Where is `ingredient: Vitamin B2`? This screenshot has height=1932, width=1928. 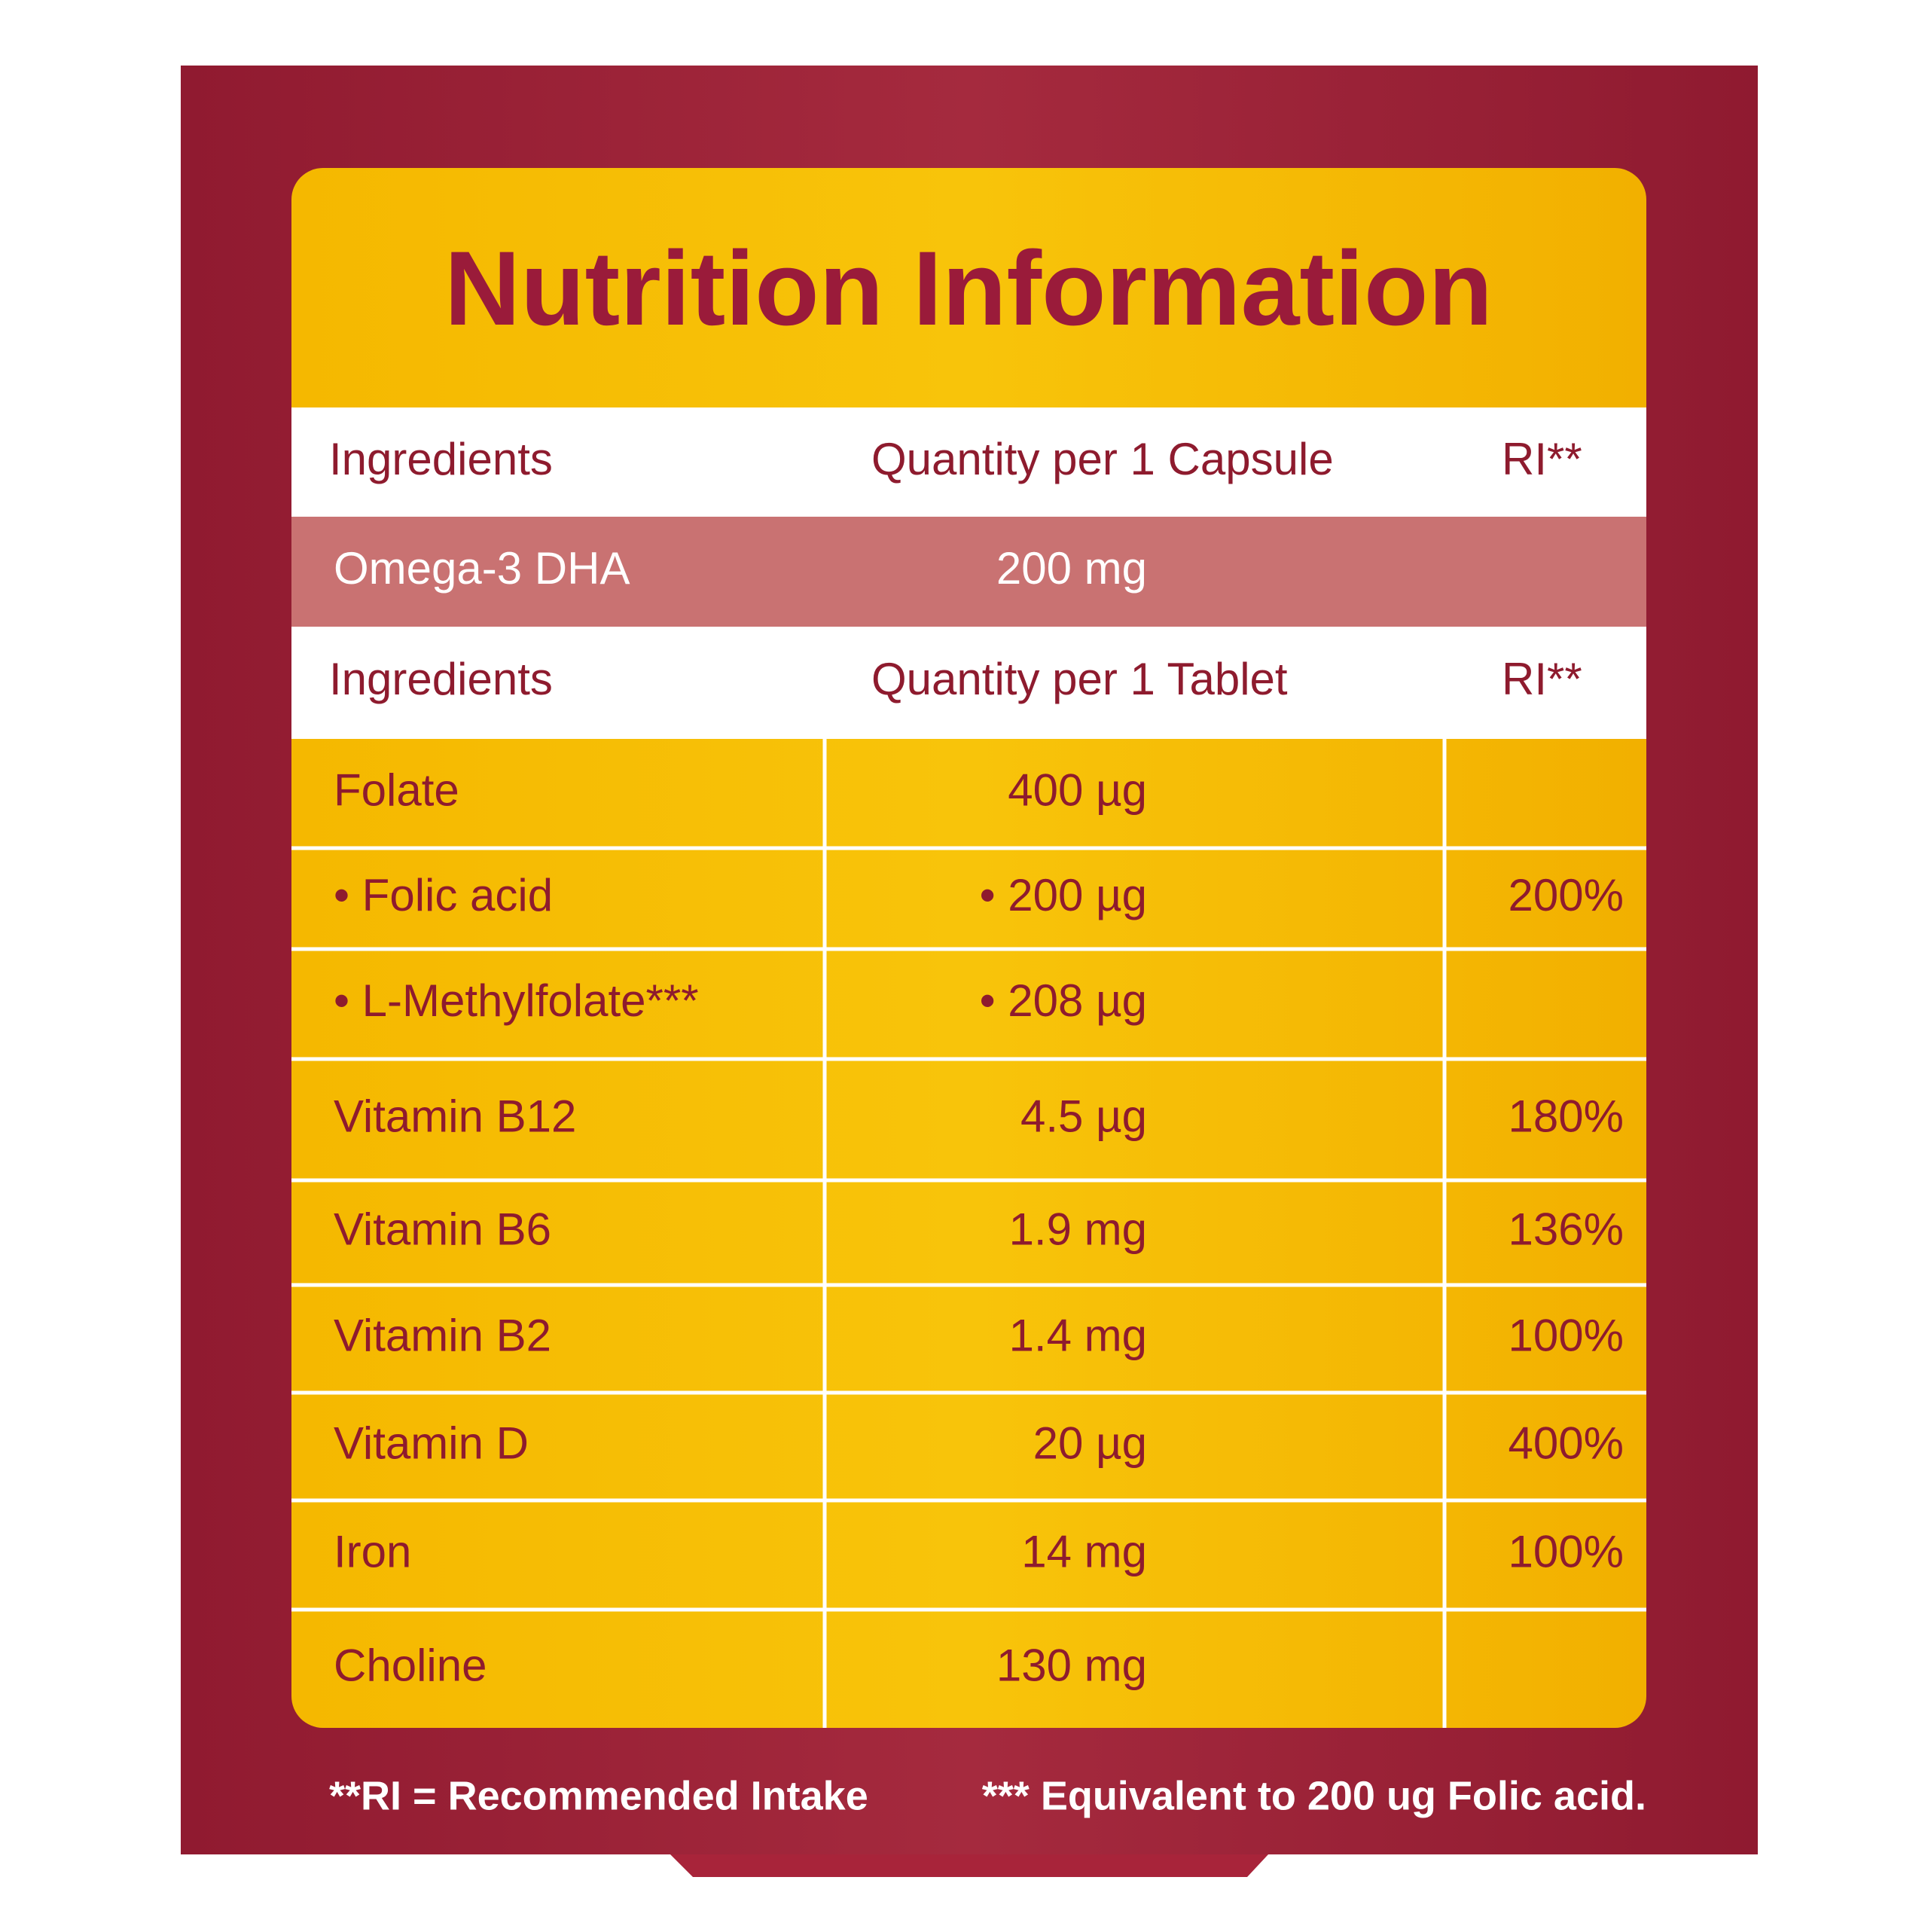 ingredient: Vitamin B2 is located at coordinates (442, 1335).